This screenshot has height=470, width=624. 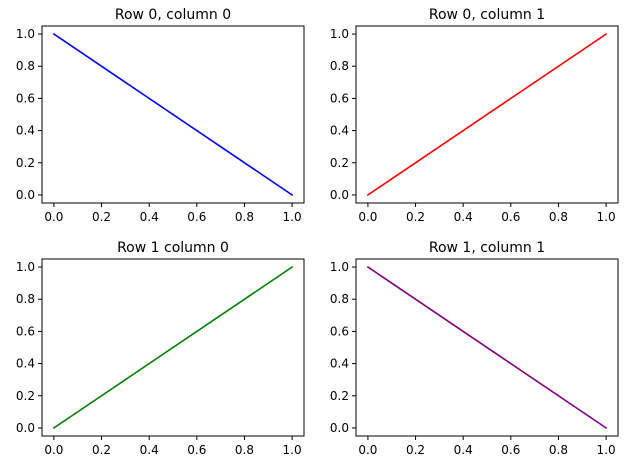 What do you see at coordinates (487, 248) in the screenshot?
I see `subplot-r1-c1-title: Row 1, column 1` at bounding box center [487, 248].